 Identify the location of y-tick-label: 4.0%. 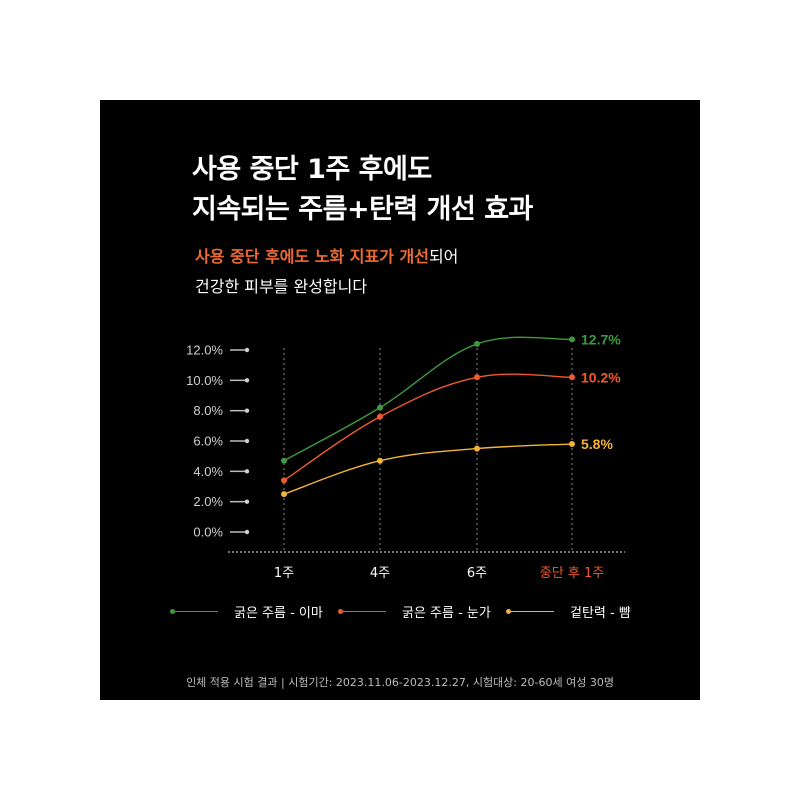
(208, 471).